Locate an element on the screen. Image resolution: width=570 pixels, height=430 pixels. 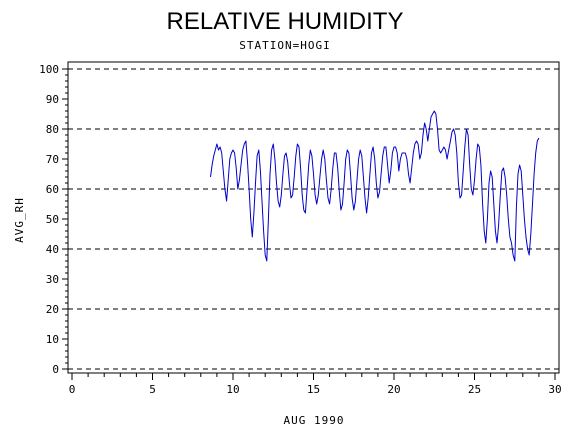
y-tick-label: 70 is located at coordinates (52, 159).